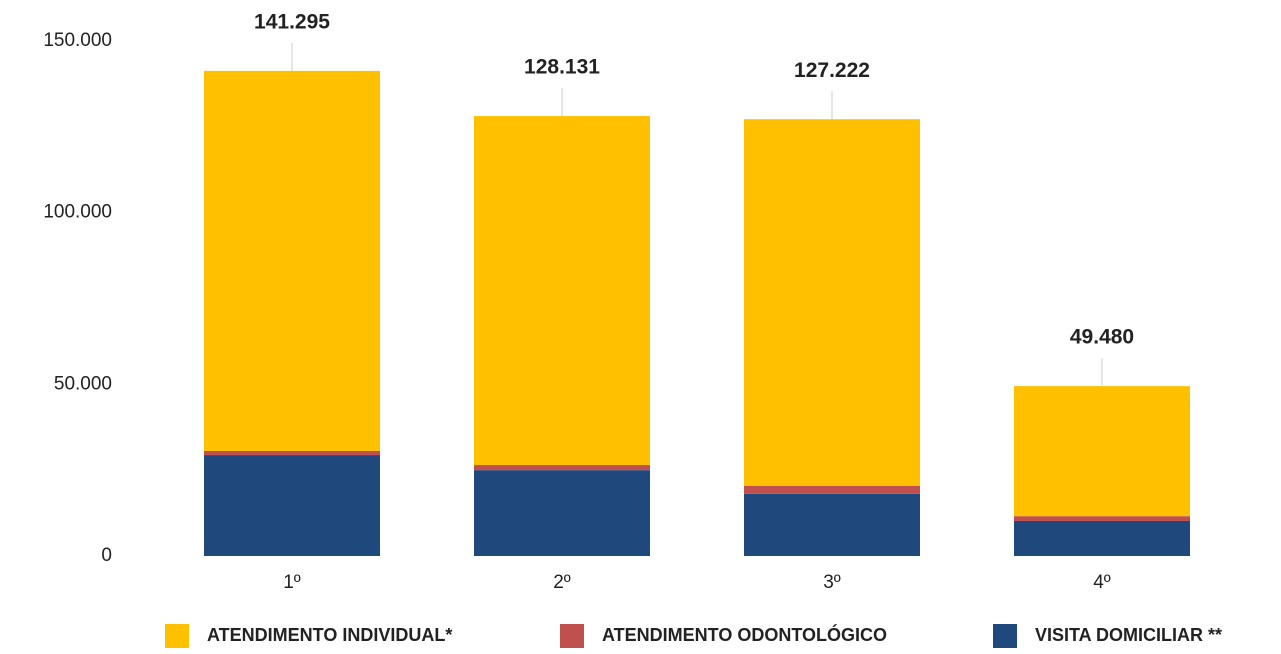 The height and width of the screenshot is (654, 1281). Describe the element at coordinates (1102, 582) in the screenshot. I see `x-tick-label: 4º` at that location.